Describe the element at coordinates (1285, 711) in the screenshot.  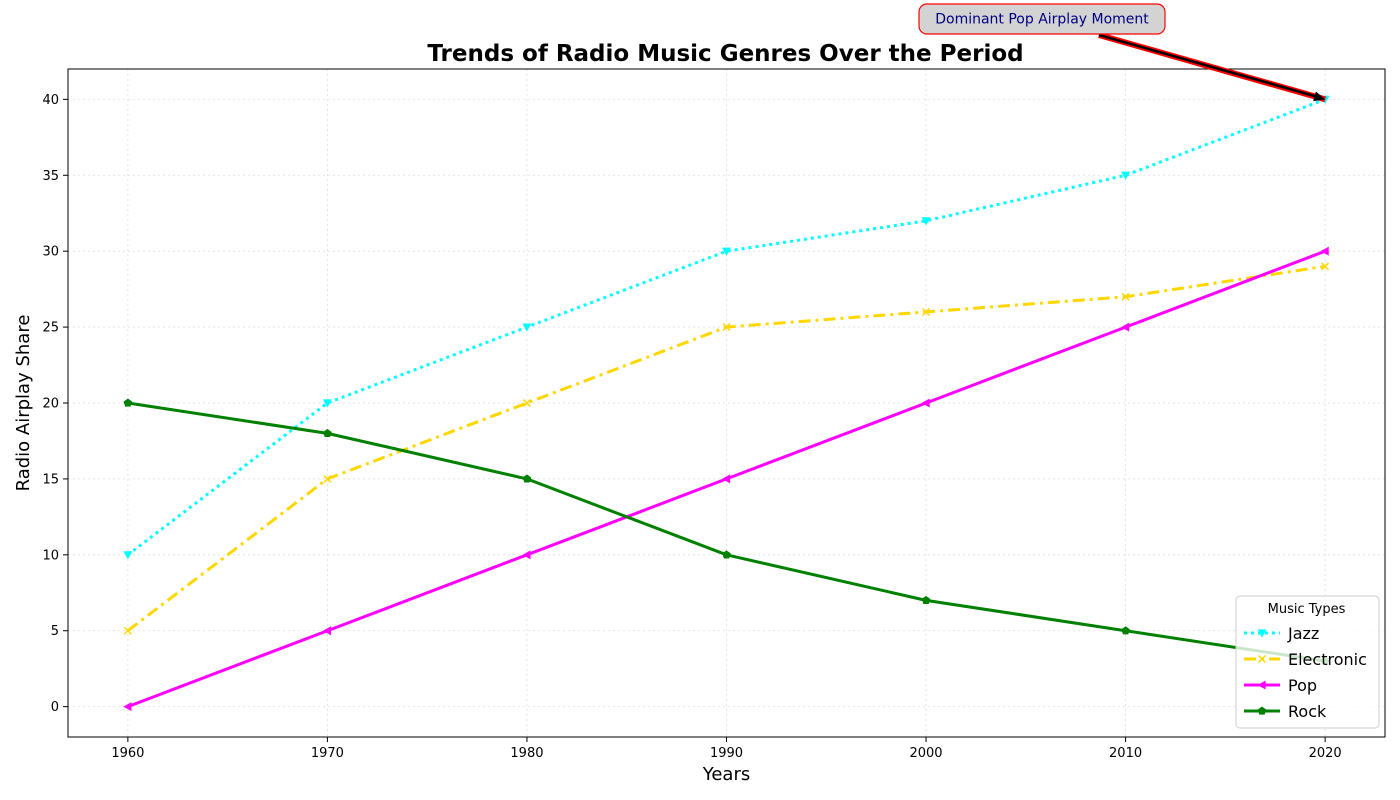
I see `legend-entry-rock: Rock` at that location.